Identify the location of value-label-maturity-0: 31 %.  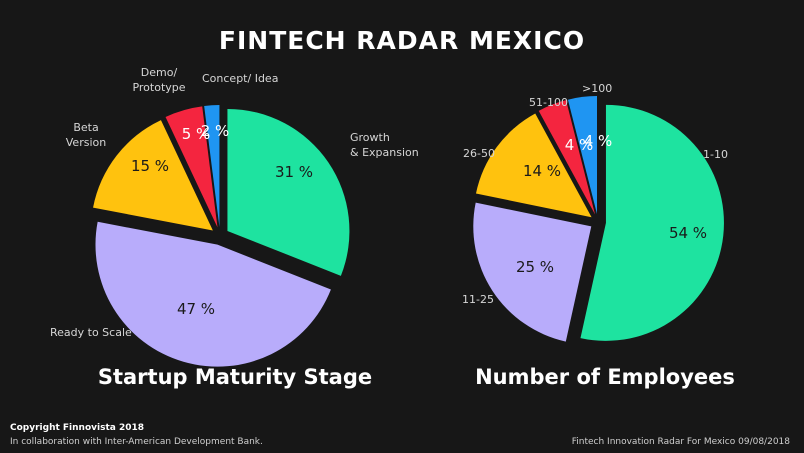
(294, 172).